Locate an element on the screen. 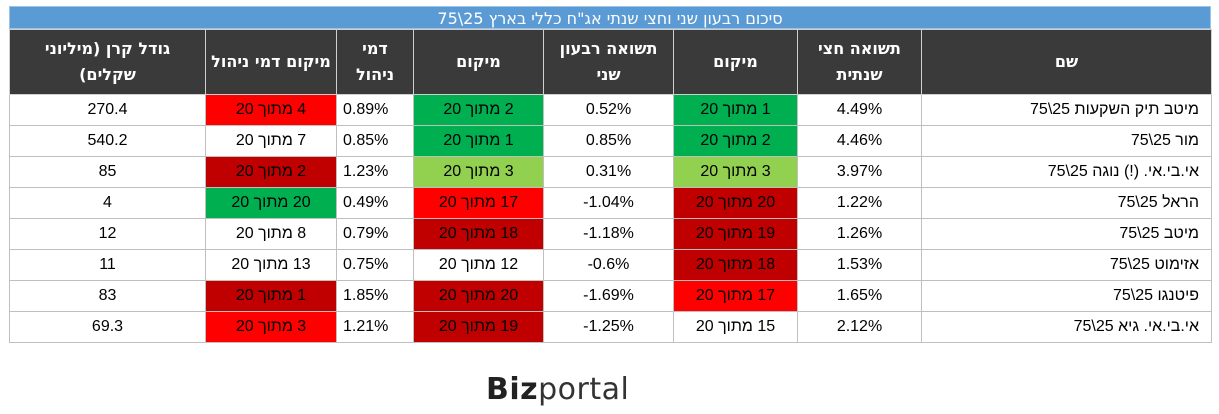  fee-rank: 3 מתוך 20 is located at coordinates (271, 327).